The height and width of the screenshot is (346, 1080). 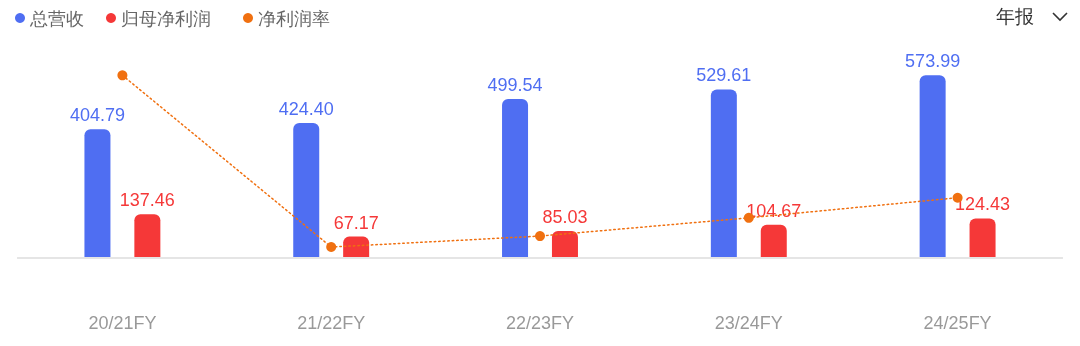 I want to click on data-label: 424.40, so click(x=306, y=108).